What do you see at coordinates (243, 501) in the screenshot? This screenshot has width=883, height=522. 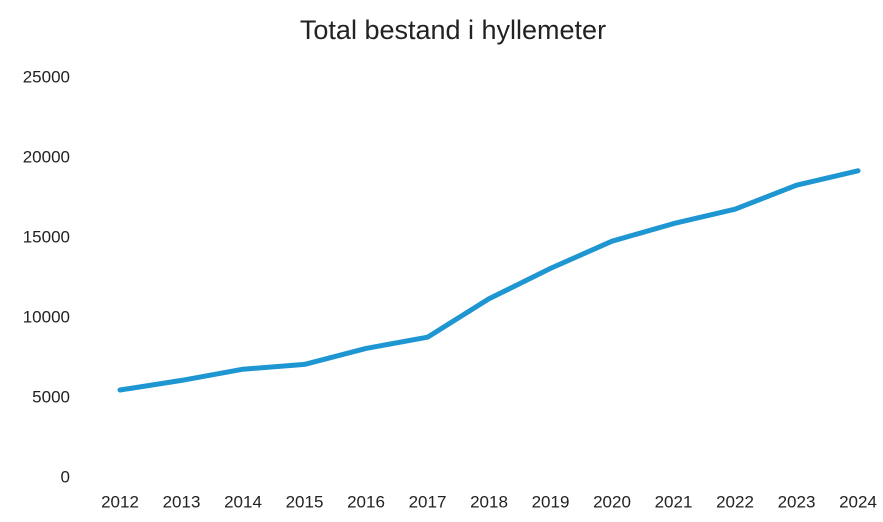 I see `x-tick-label: 2014` at bounding box center [243, 501].